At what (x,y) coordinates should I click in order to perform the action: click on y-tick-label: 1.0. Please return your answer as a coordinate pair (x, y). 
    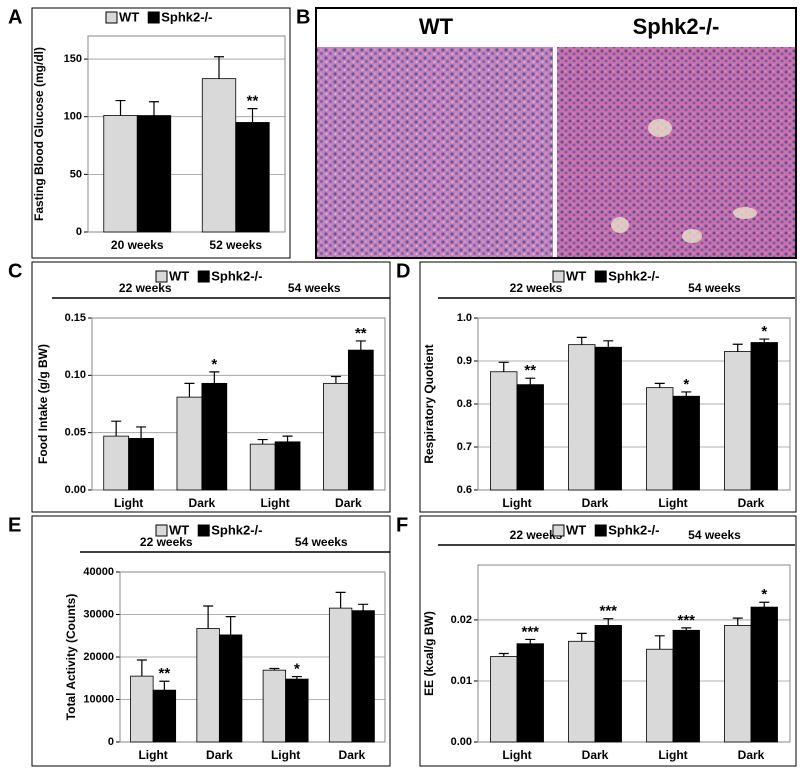
    Looking at the image, I should click on (464, 318).